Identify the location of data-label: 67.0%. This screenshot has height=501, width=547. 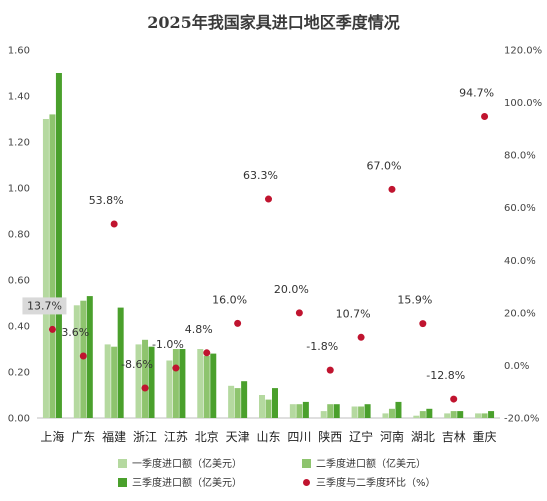
(383, 165).